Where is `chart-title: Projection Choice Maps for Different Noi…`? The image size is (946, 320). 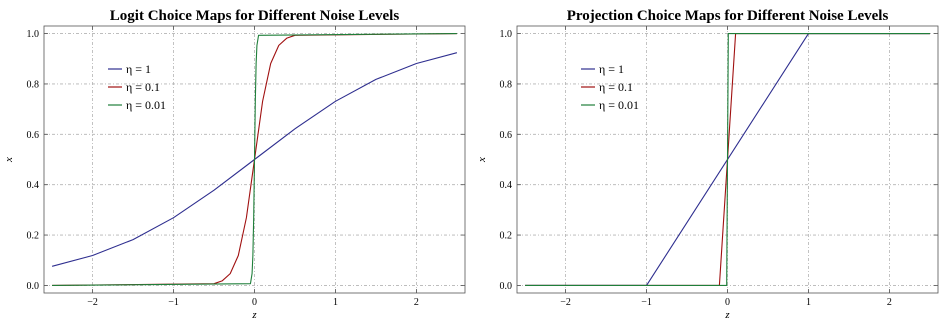 chart-title: Projection Choice Maps for Different Noi… is located at coordinates (728, 16).